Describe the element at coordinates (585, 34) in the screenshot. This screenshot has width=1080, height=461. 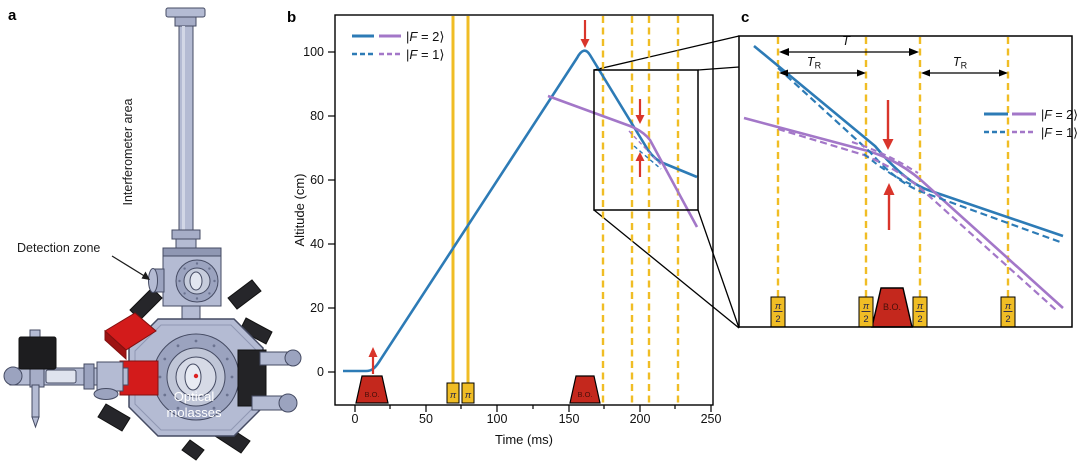
I see `apex-arrow` at that location.